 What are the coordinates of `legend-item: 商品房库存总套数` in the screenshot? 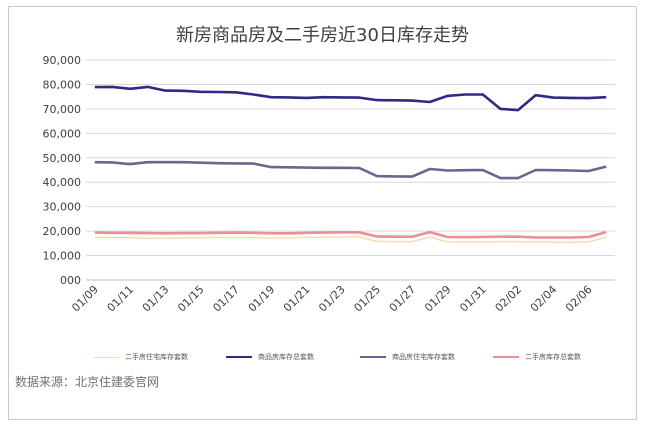 It's located at (270, 357).